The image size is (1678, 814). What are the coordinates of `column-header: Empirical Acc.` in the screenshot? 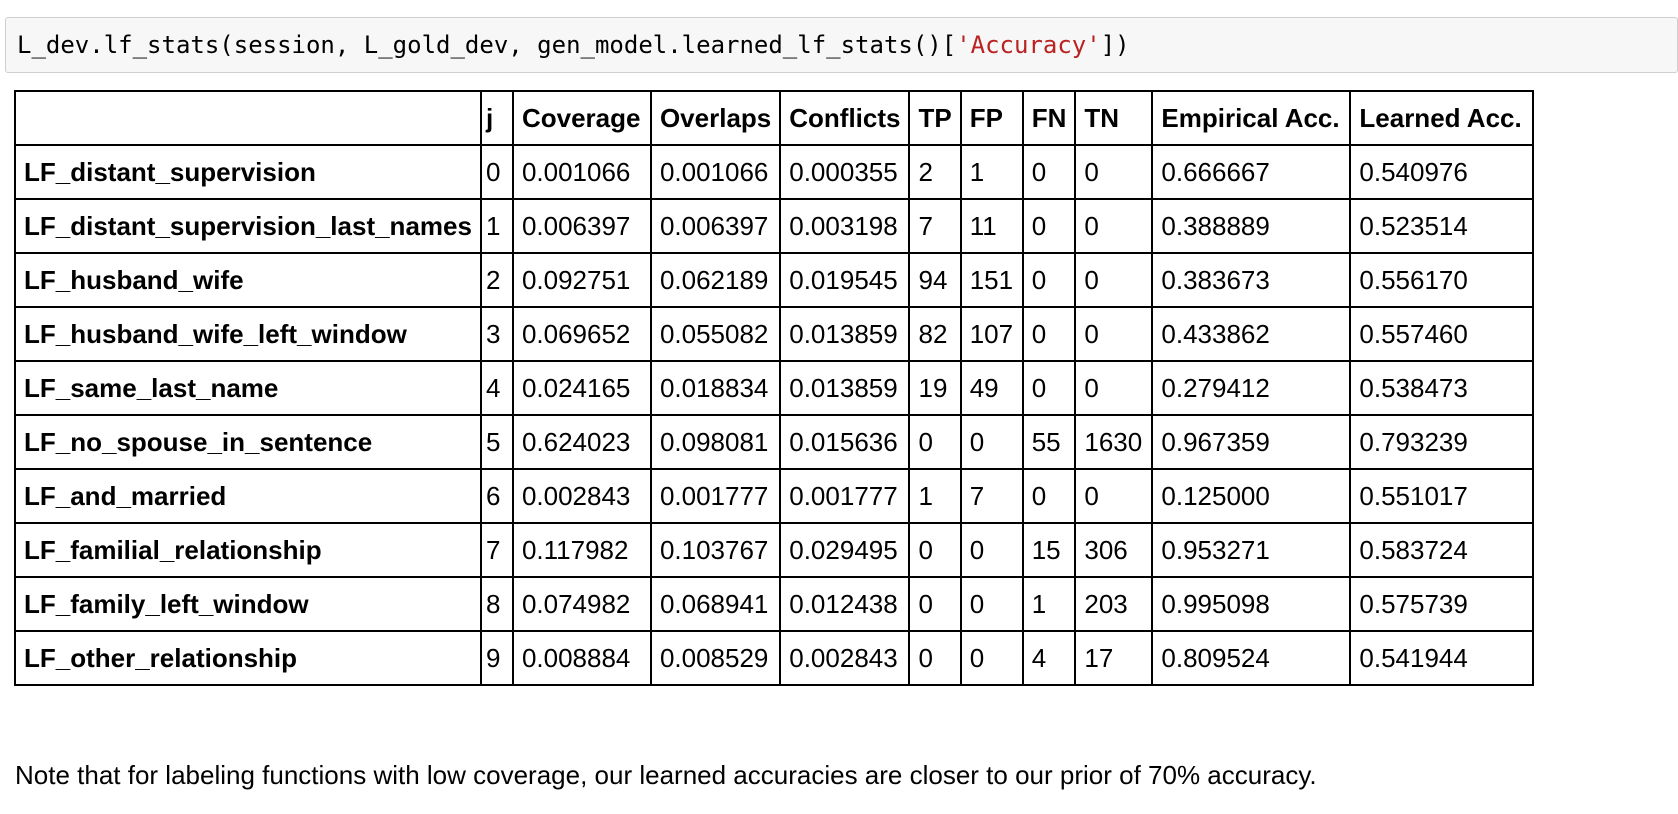 It's located at (1251, 118).